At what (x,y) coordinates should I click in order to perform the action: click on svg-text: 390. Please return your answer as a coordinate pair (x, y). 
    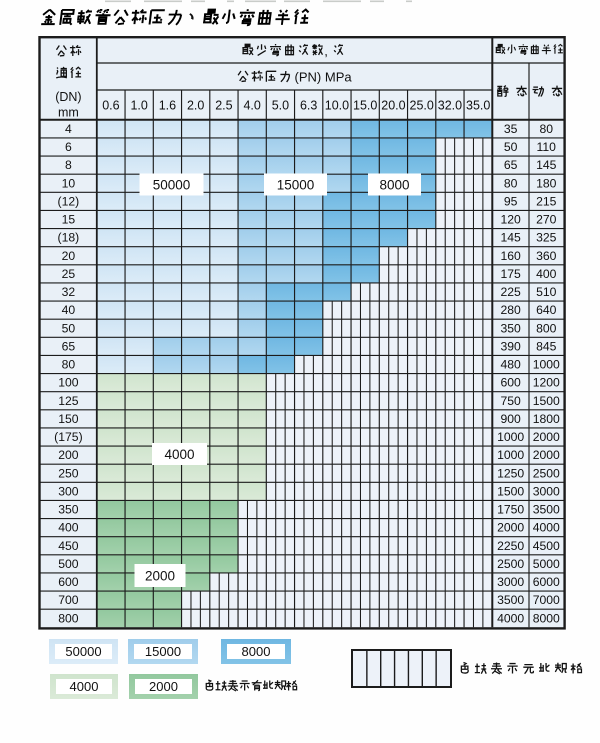
    Looking at the image, I should click on (510, 346).